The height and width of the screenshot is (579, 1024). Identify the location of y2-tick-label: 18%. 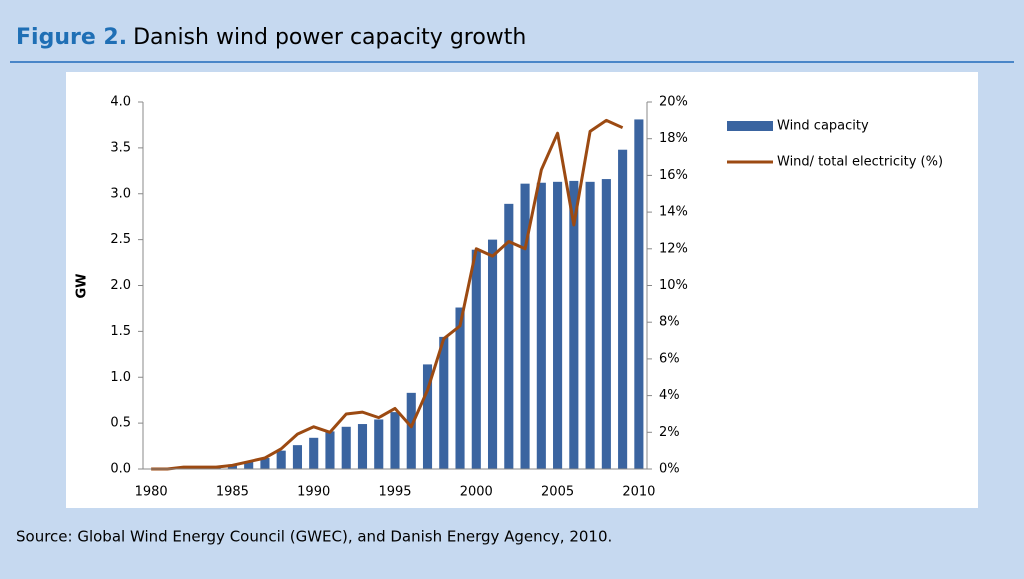
(673, 138).